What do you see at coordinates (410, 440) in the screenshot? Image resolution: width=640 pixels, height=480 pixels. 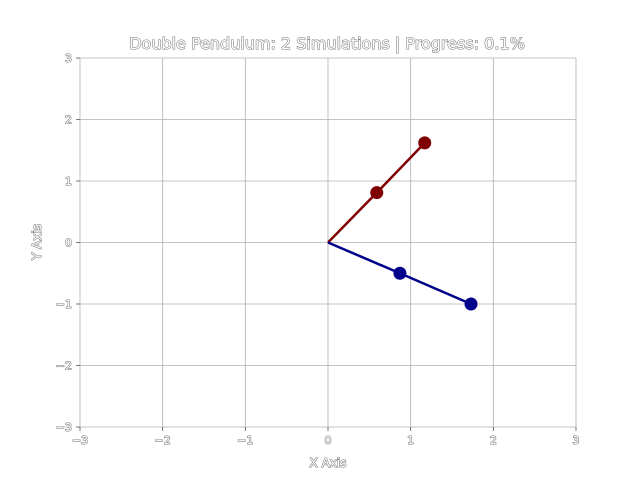 I see `x-tick-label: 1` at bounding box center [410, 440].